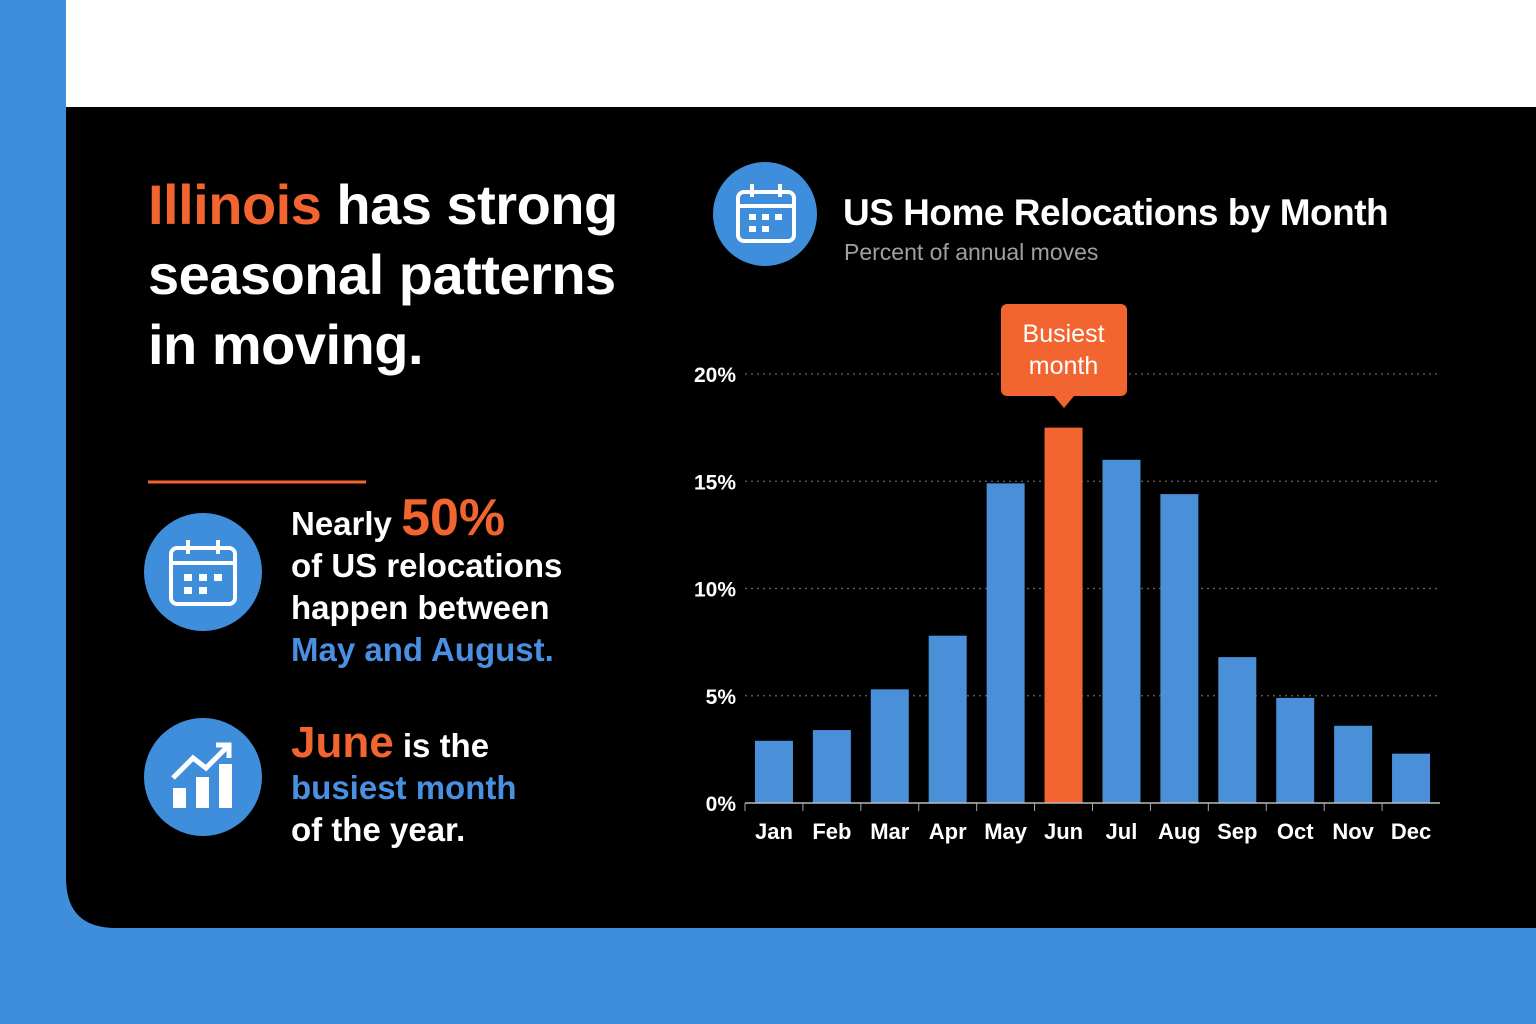 This screenshot has width=1536, height=1024. What do you see at coordinates (948, 831) in the screenshot?
I see `x-tick-label: Apr` at bounding box center [948, 831].